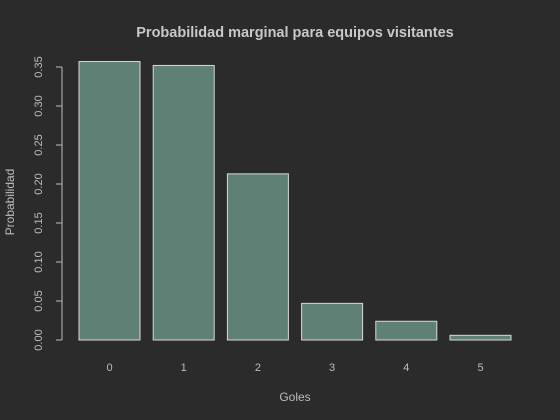 The width and height of the screenshot is (560, 420). What do you see at coordinates (39, 183) in the screenshot?
I see `y-tick-label: 0.20` at bounding box center [39, 183].